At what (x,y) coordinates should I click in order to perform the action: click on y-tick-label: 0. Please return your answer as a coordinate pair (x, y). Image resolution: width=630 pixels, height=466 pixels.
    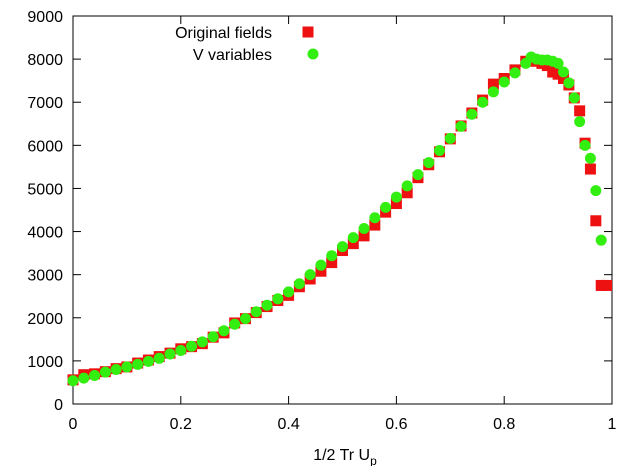
    Looking at the image, I should click on (58, 405).